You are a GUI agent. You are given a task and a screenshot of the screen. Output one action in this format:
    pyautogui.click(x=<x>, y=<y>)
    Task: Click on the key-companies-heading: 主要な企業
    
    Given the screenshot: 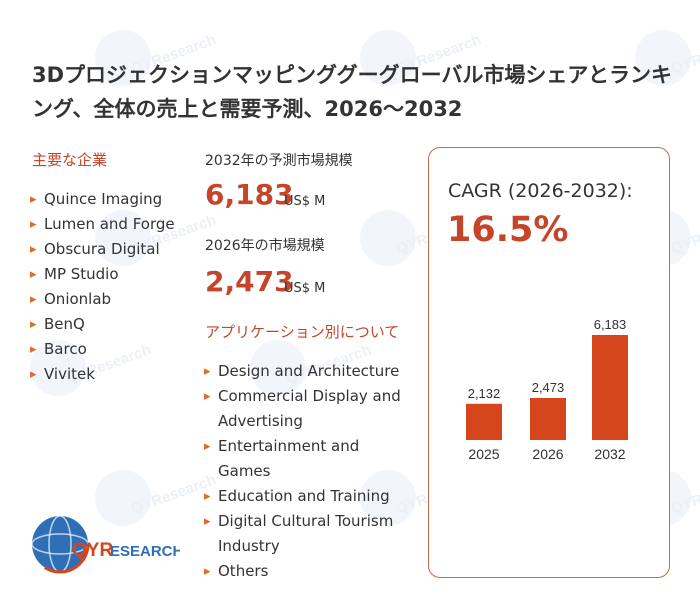 What is the action you would take?
    pyautogui.click(x=70, y=160)
    